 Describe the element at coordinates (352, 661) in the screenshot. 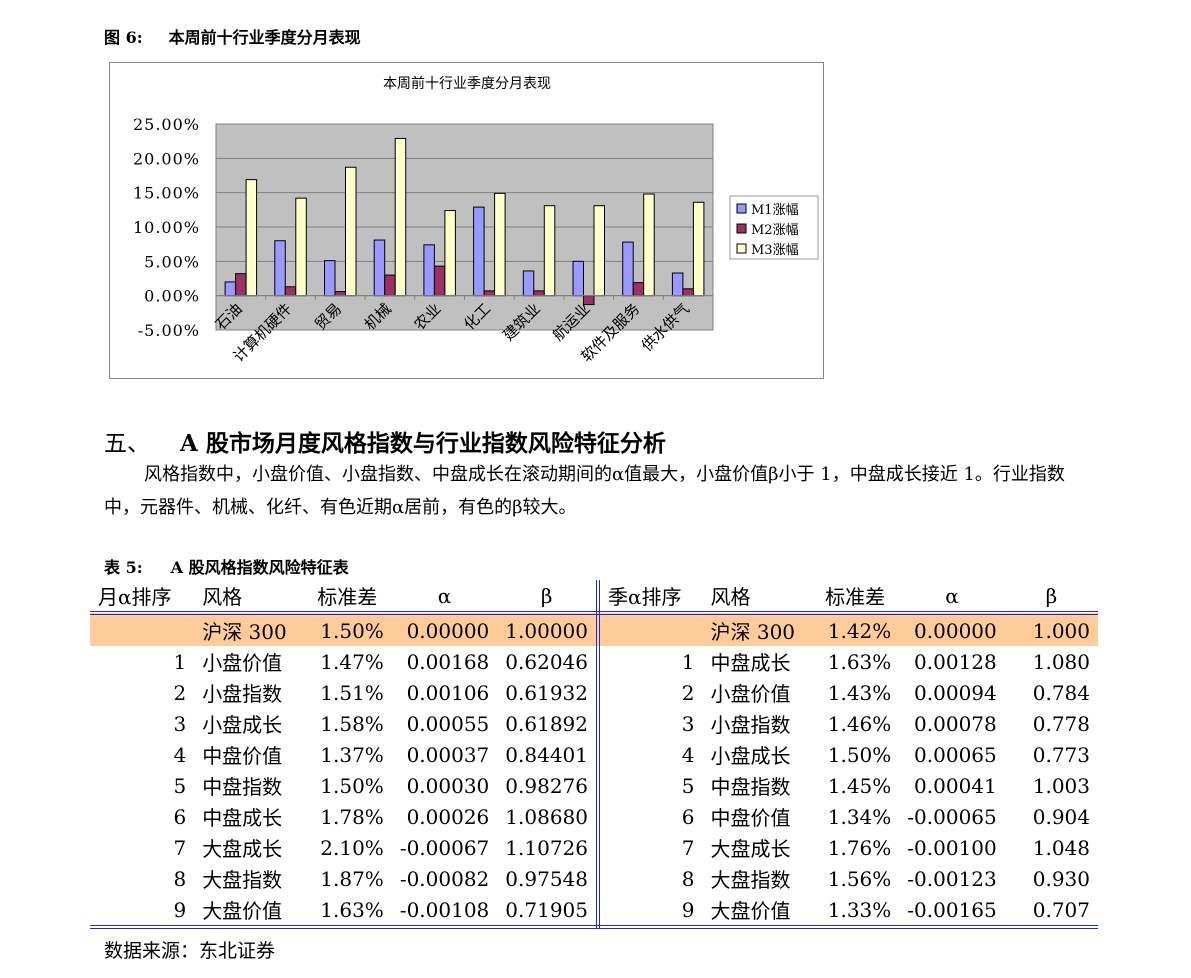

I see `table-cell: 1.47%` at that location.